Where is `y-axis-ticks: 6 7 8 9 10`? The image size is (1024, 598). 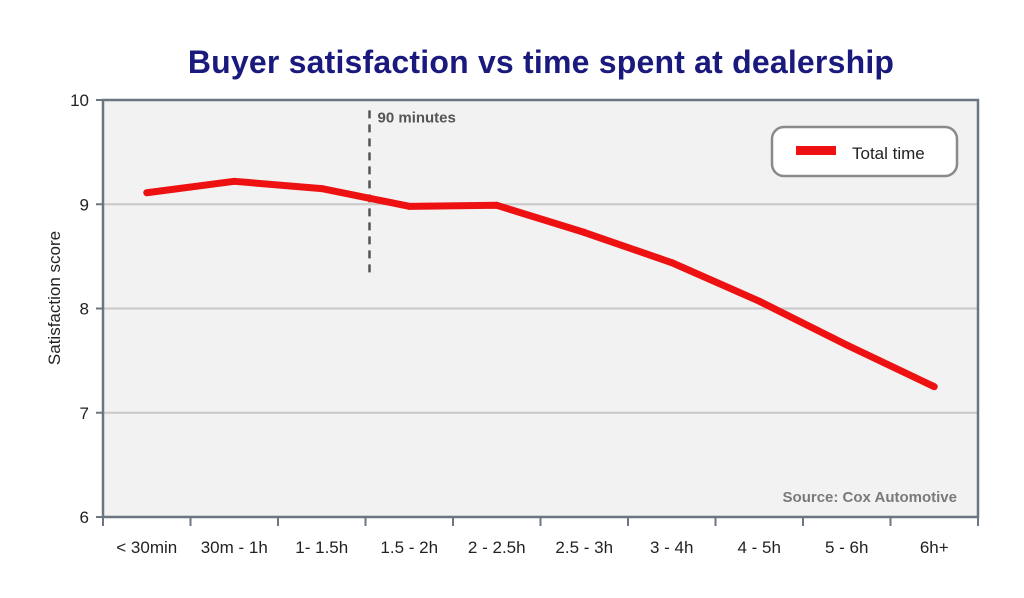
y-axis-ticks: 6 7 8 9 10 is located at coordinates (86, 309).